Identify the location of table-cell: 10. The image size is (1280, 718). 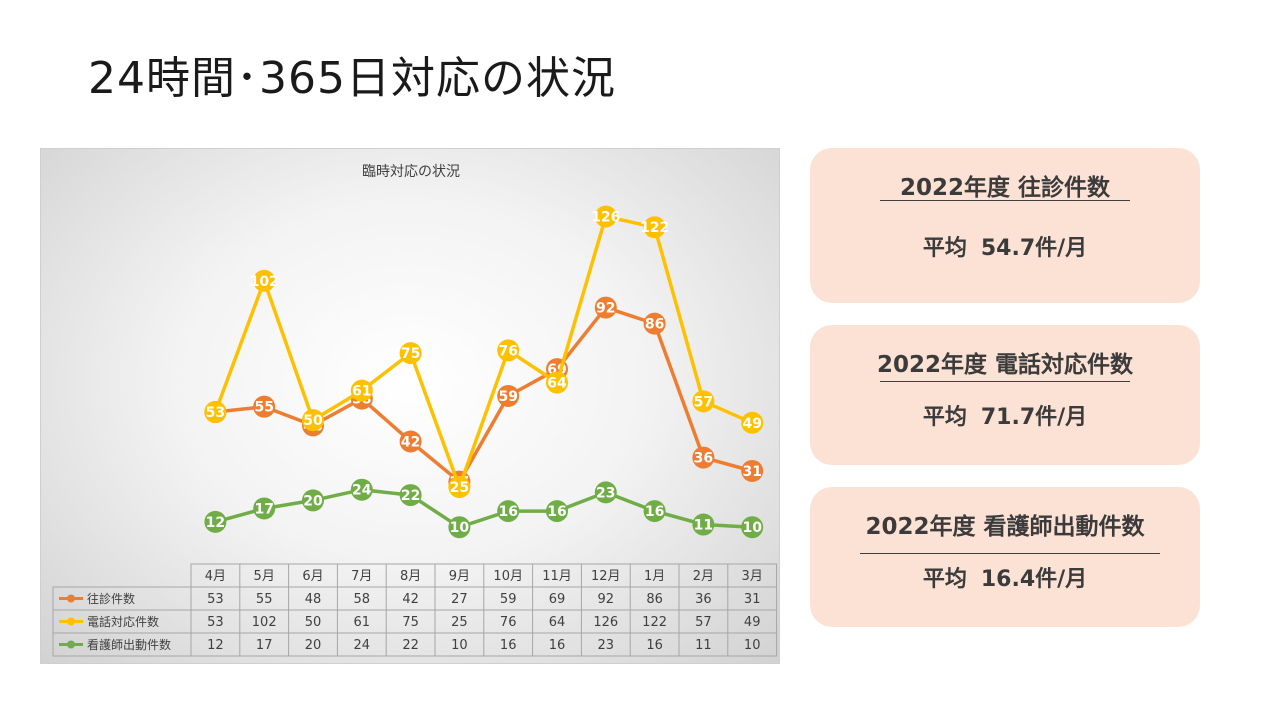
(752, 645).